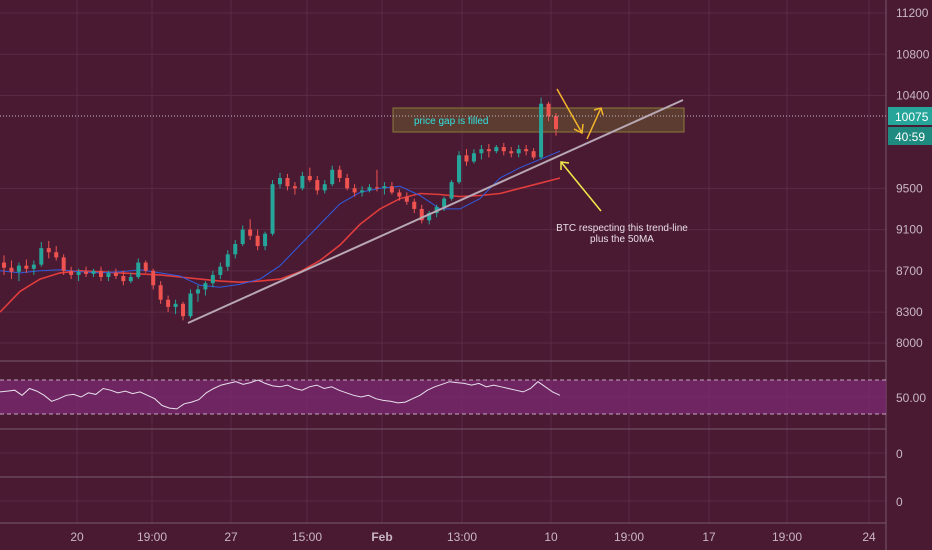  Describe the element at coordinates (622, 228) in the screenshot. I see `annotation-line-1: BTC respecting this trend-line` at that location.